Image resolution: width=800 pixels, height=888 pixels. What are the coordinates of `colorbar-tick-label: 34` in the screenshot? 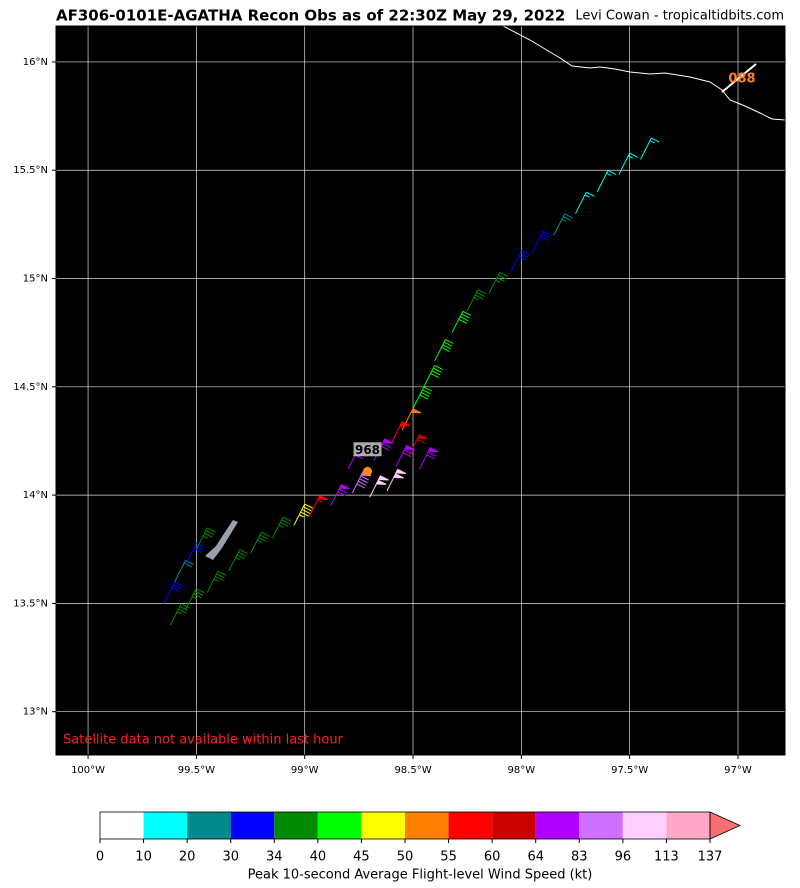 It's located at (274, 857).